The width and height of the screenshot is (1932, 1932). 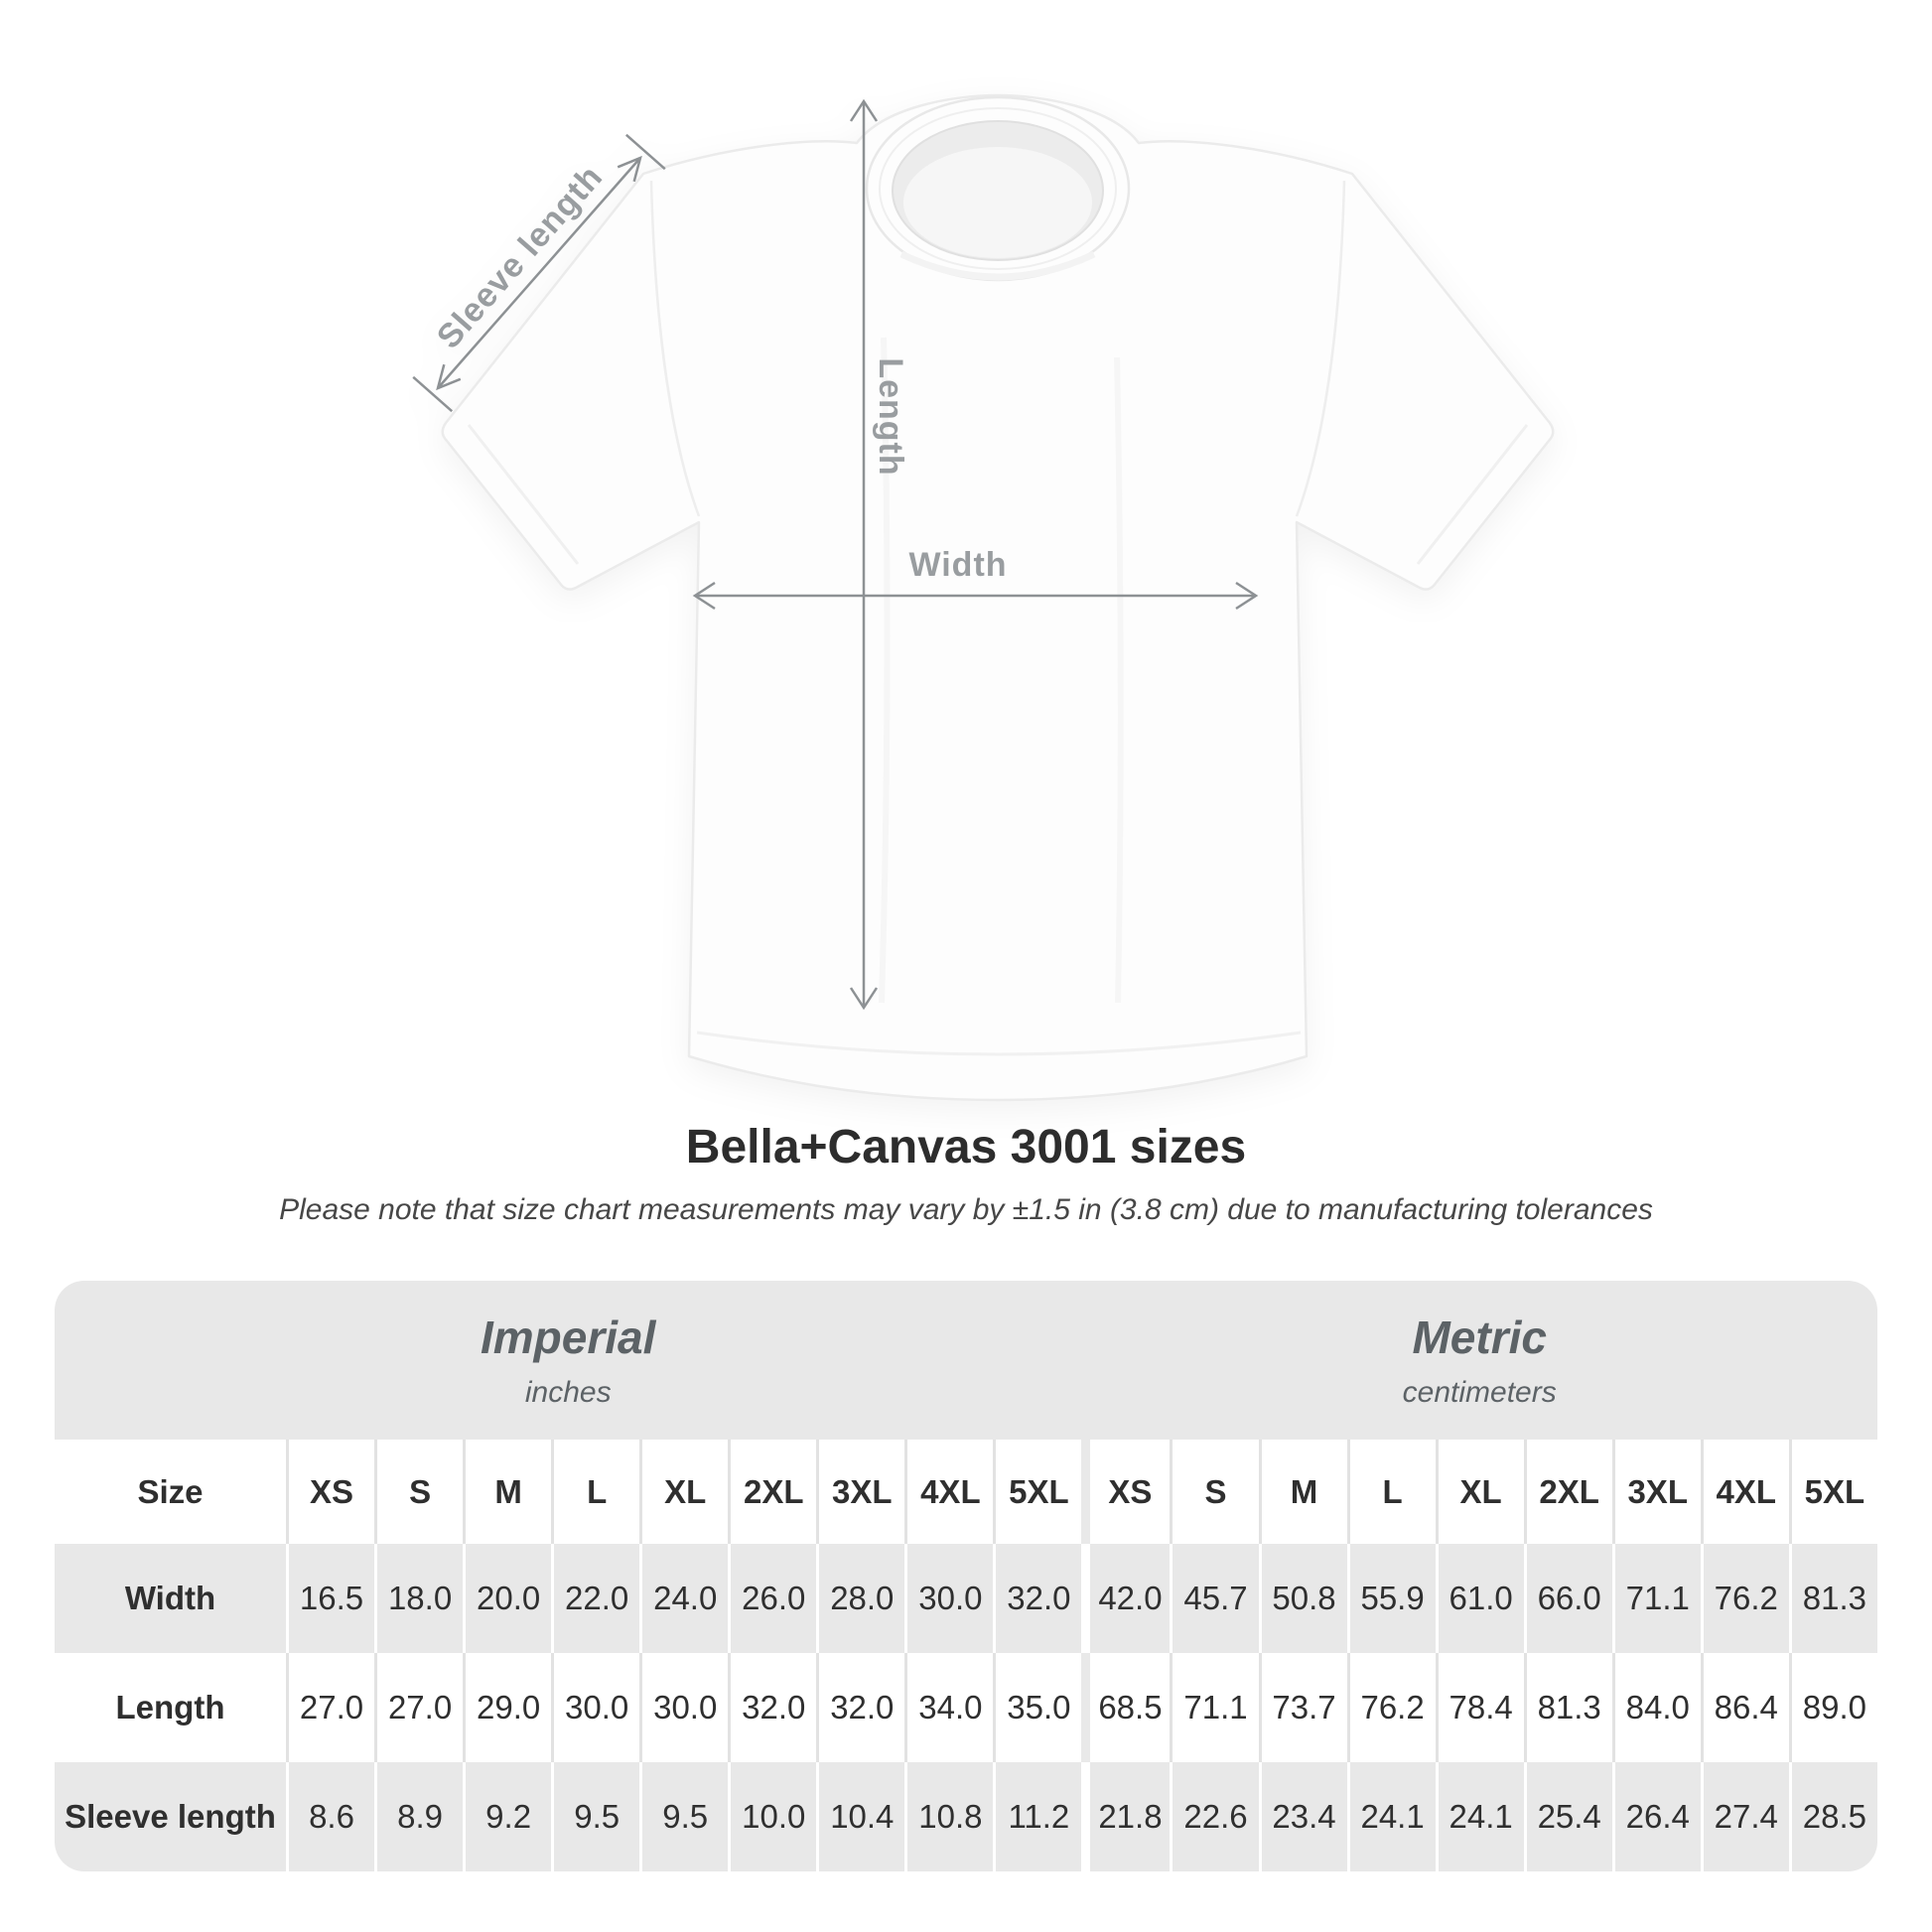 I want to click on row-label: Sleeve length, so click(x=170, y=1817).